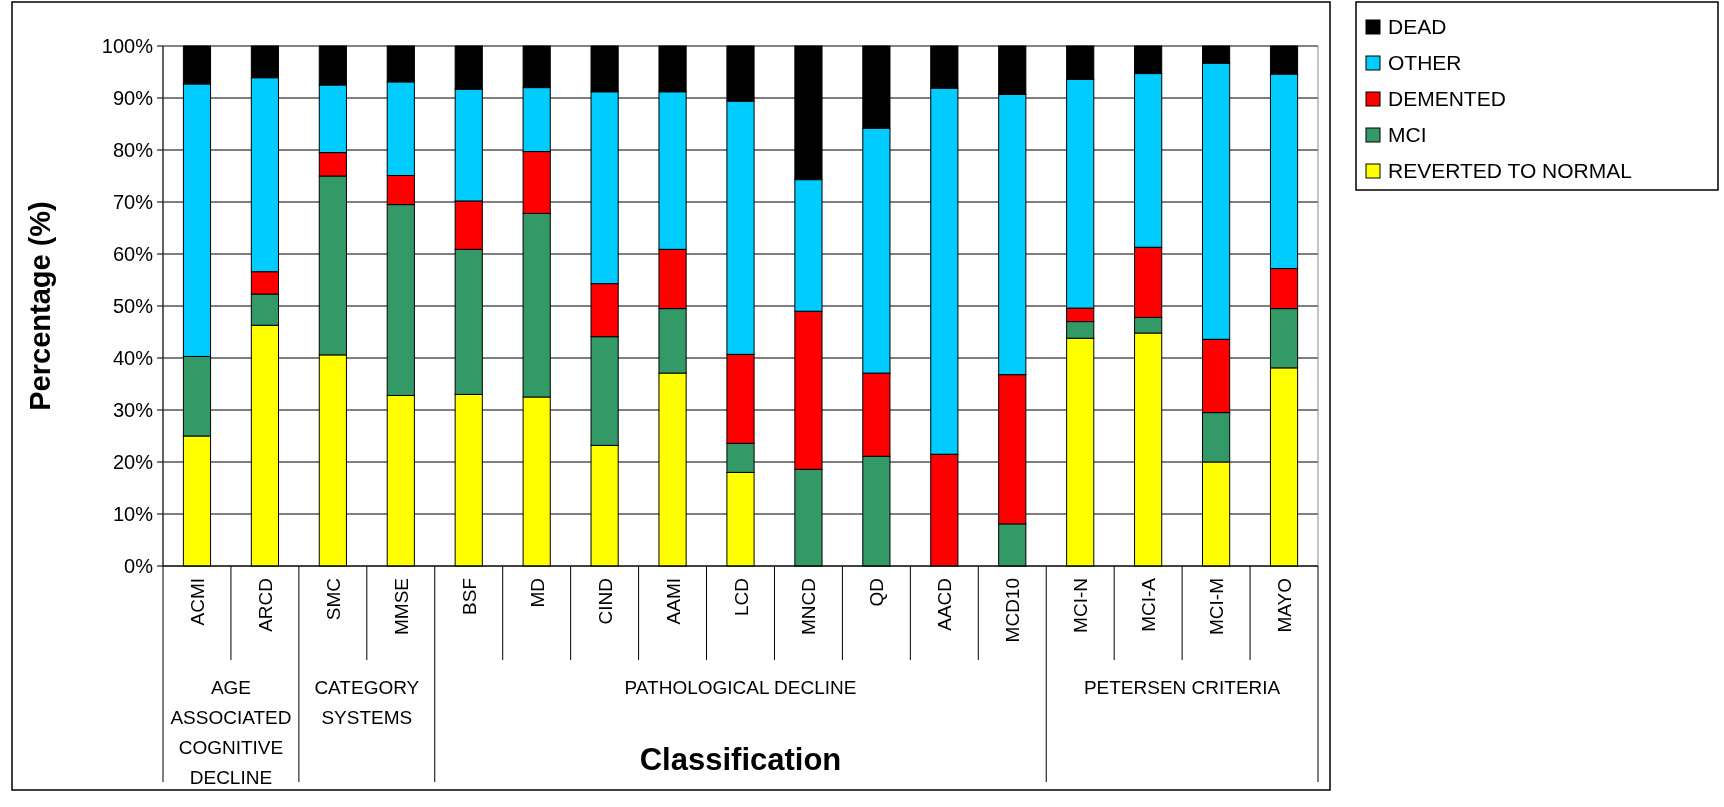  I want to click on y-tick-label: 20%, so click(133, 462).